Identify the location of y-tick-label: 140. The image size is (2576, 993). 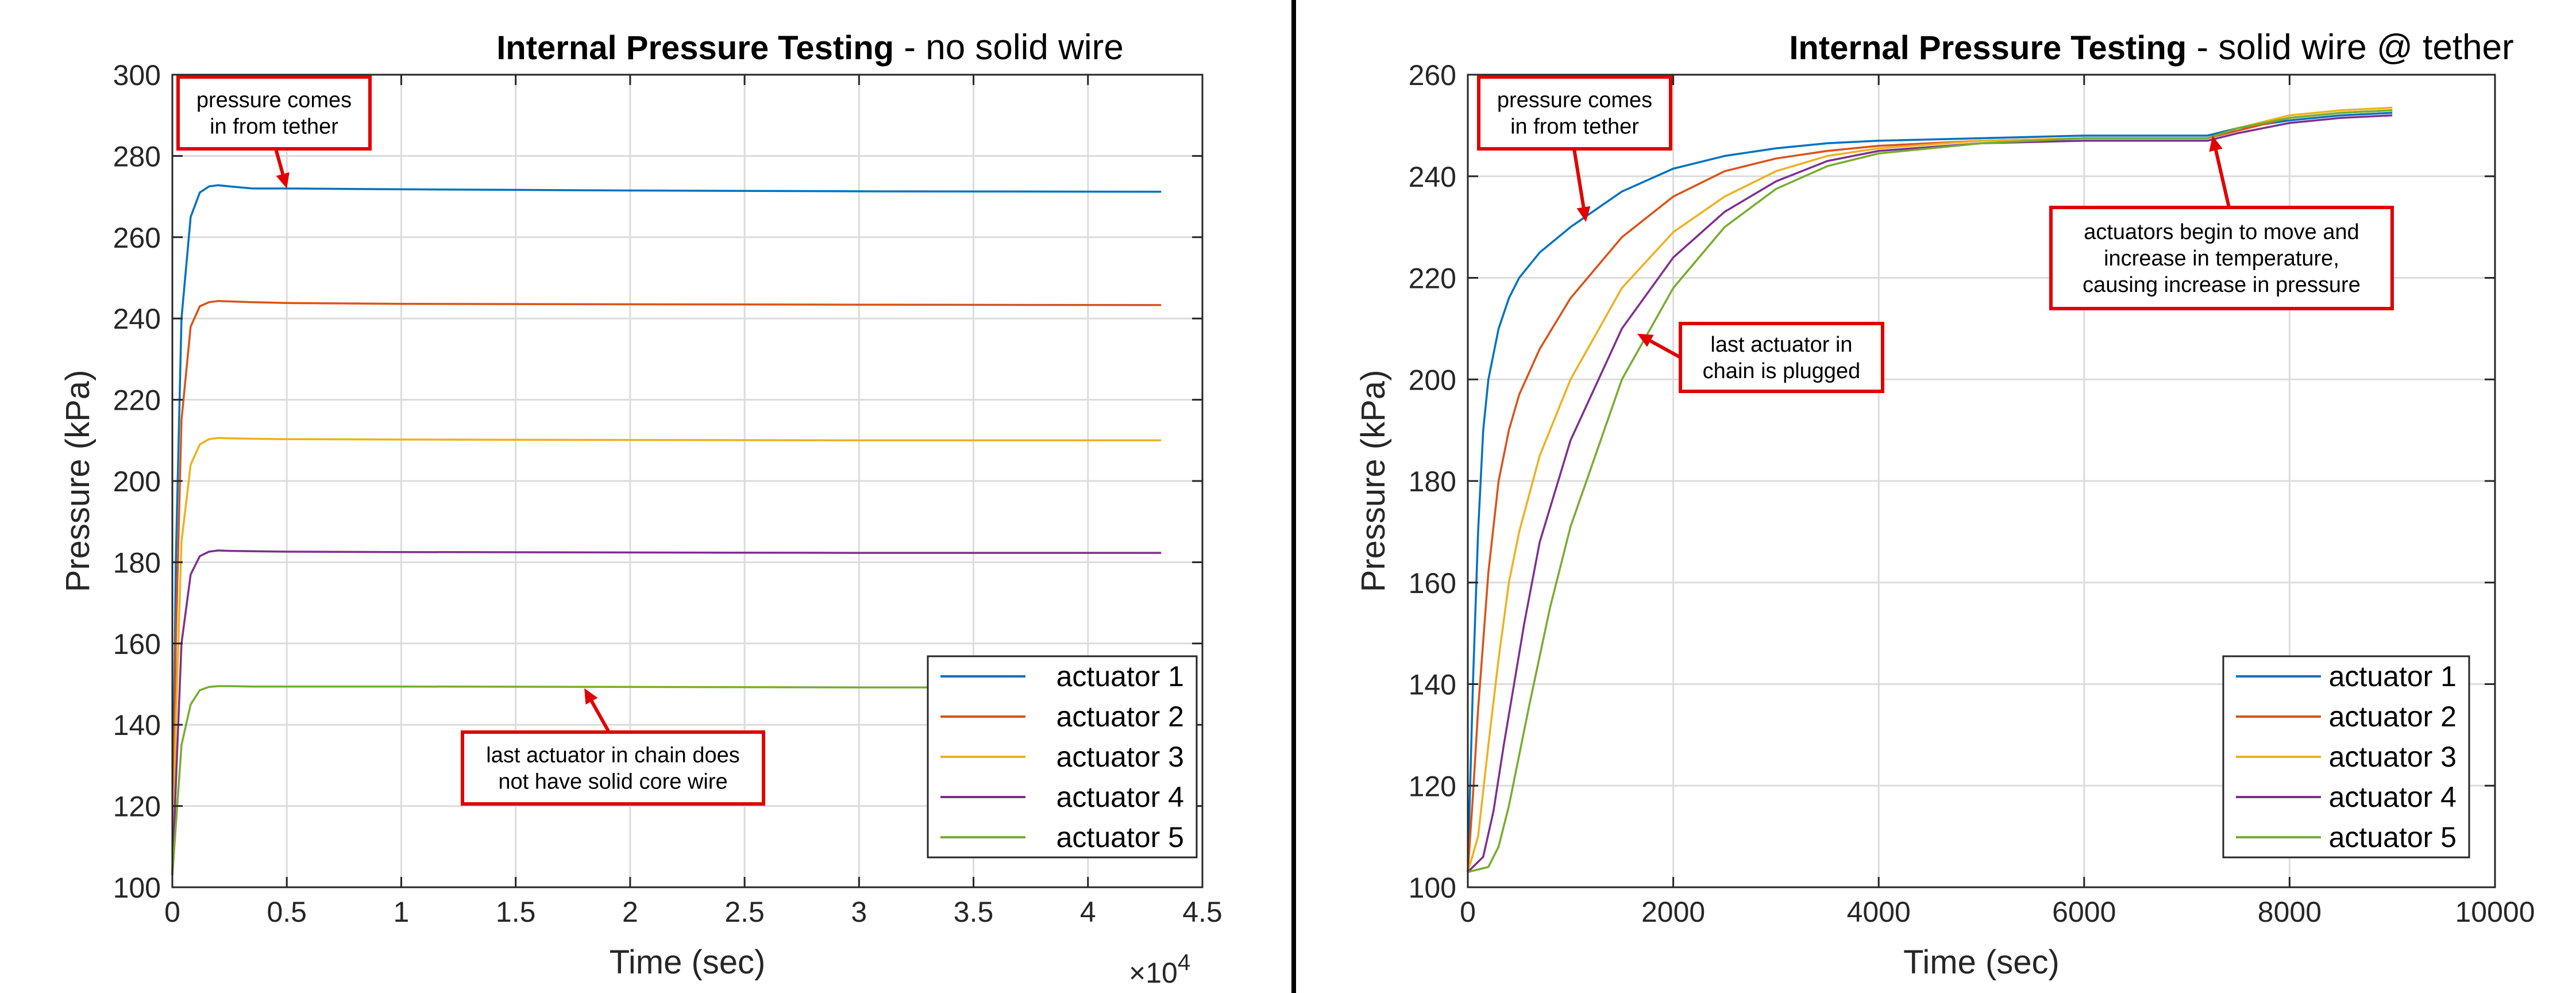
(1432, 685).